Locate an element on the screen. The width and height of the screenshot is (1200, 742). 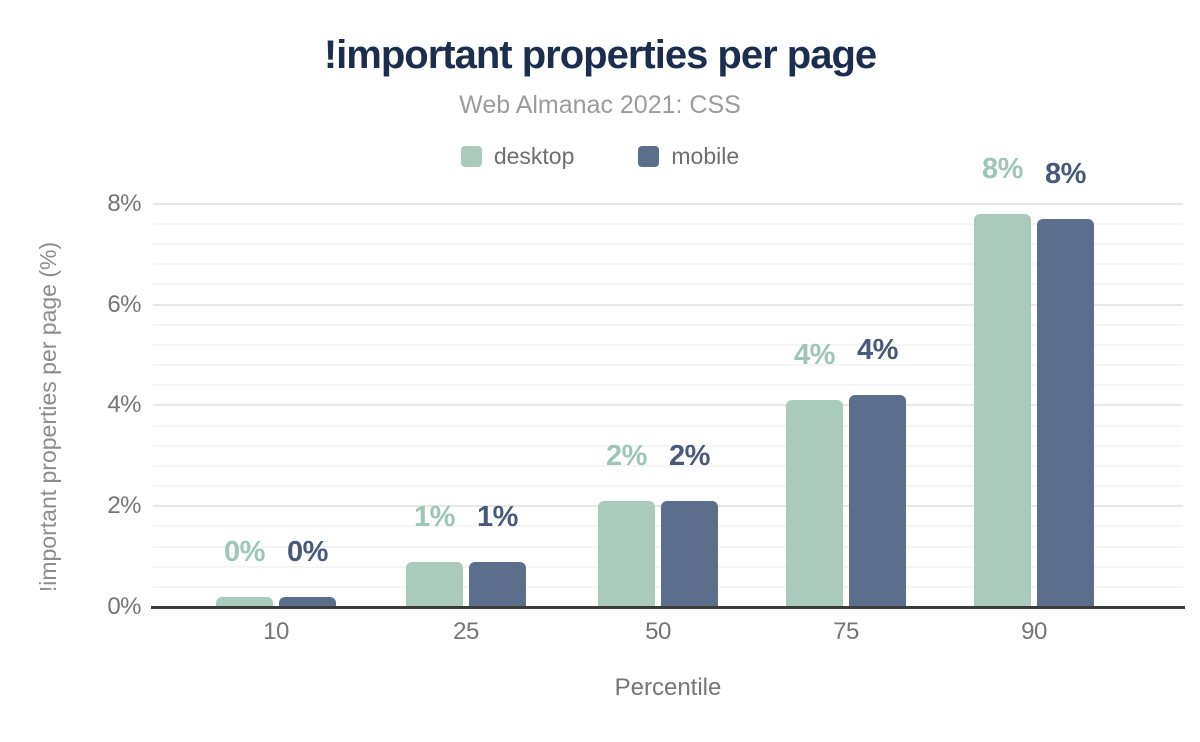
value-label-mobile-p50: 2% is located at coordinates (689, 456).